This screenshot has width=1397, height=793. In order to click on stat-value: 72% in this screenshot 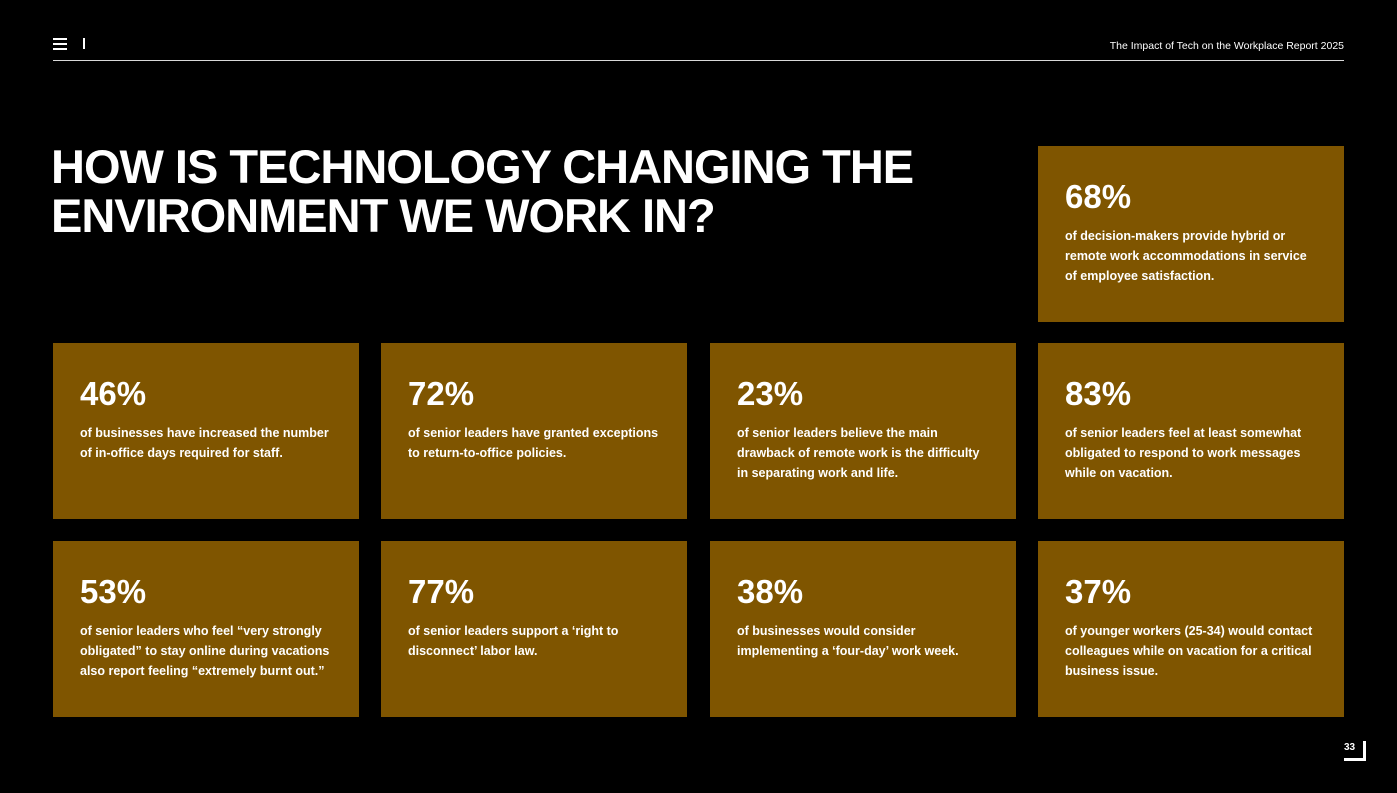, I will do `click(441, 393)`.